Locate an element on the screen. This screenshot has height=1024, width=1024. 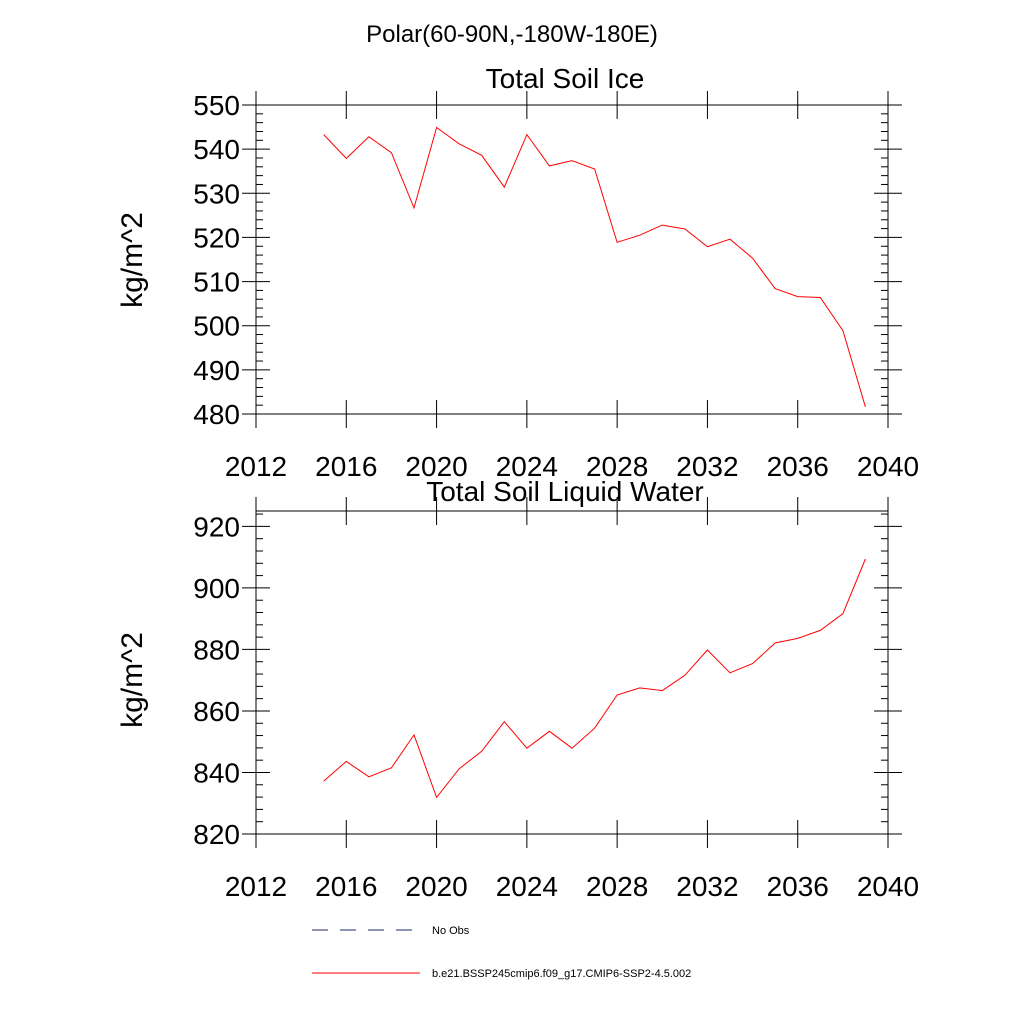
y-tick-label: 920 is located at coordinates (216, 526).